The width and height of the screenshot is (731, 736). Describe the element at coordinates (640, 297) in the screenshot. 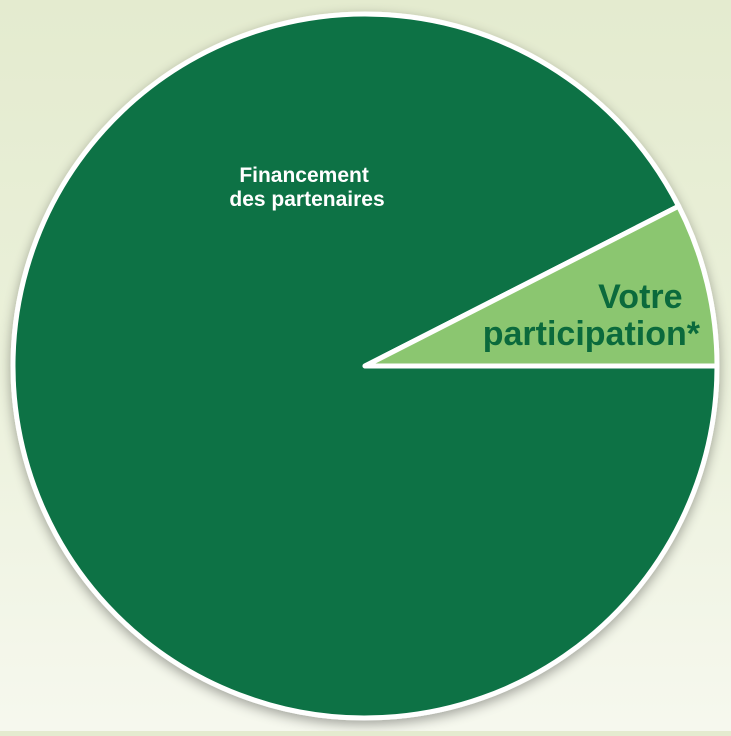

I see `slice-label-participation-line-1: Votre` at that location.